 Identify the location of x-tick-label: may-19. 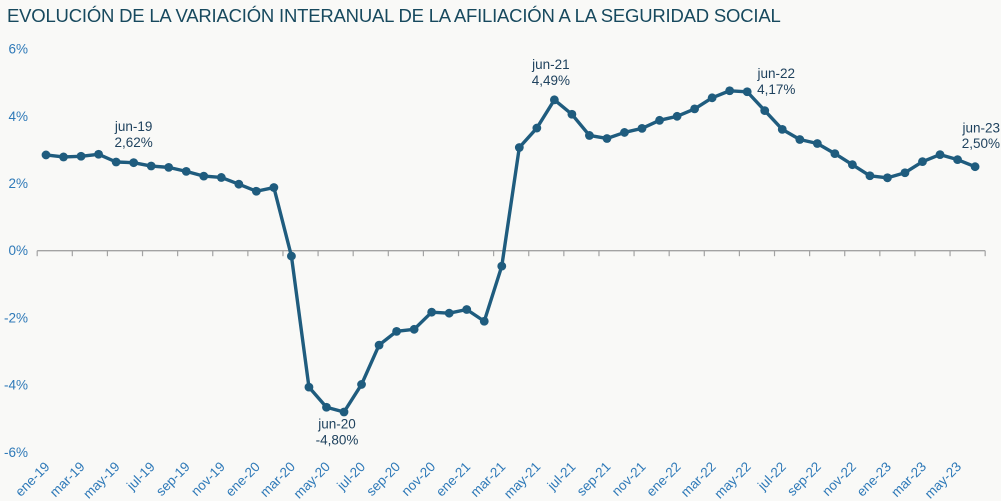
(101, 480).